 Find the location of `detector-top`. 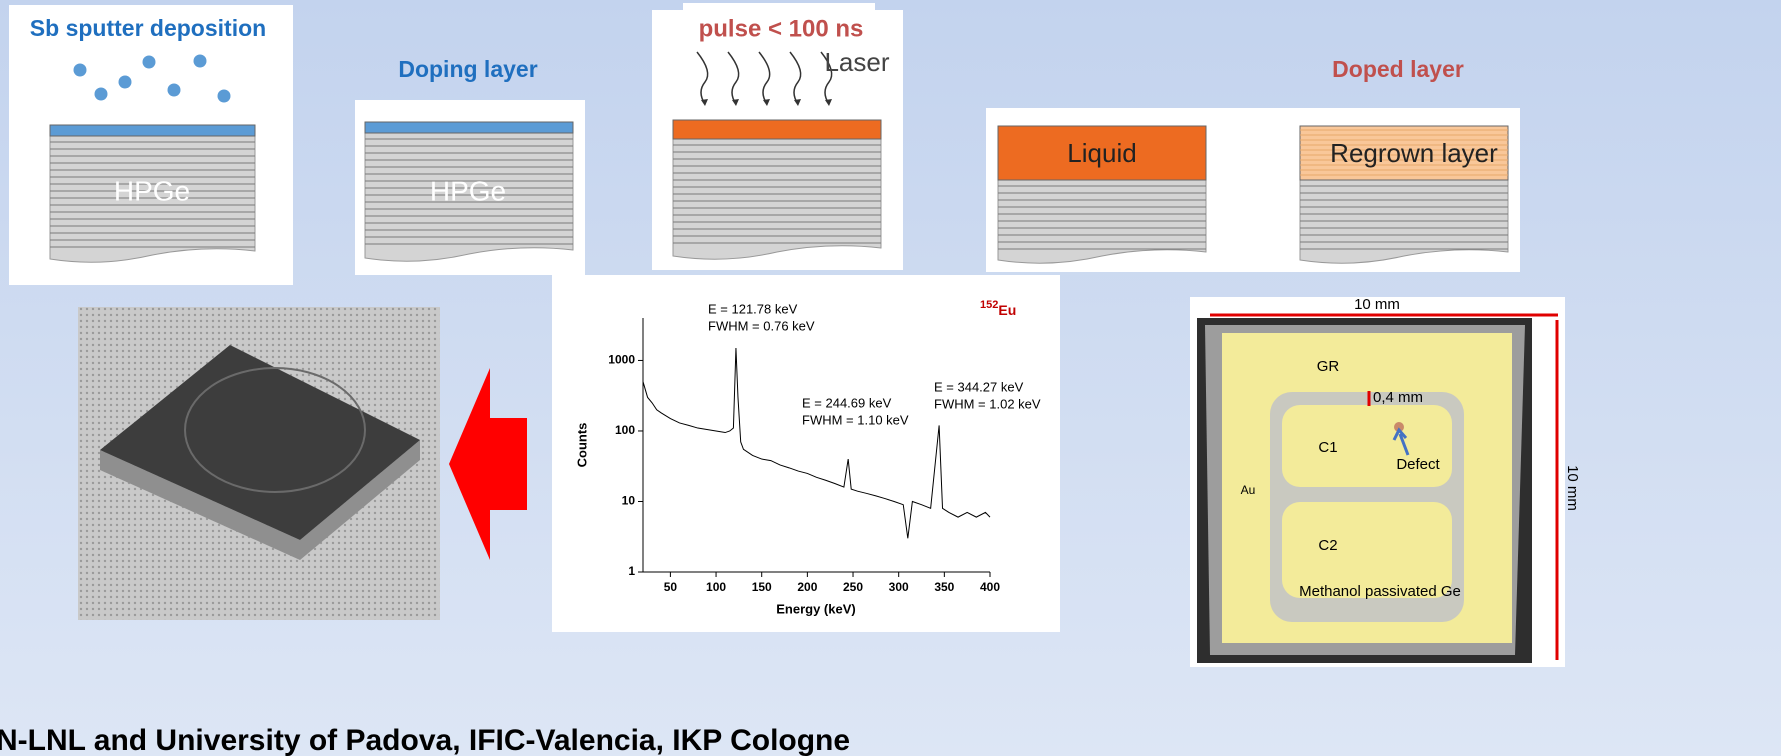

detector-top is located at coordinates (260, 442).